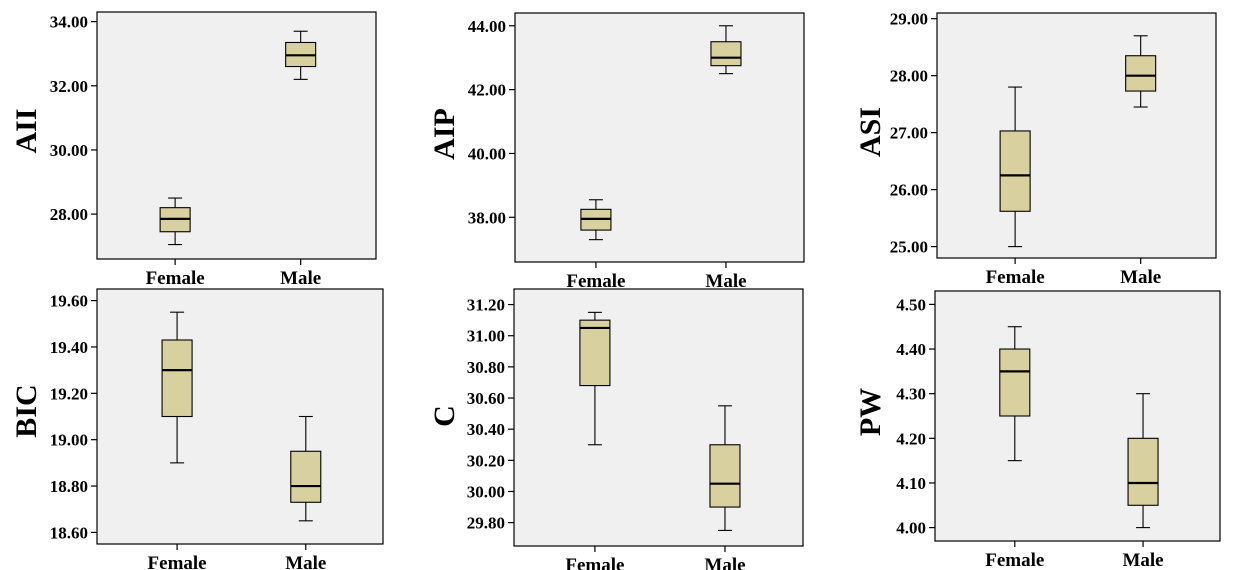  What do you see at coordinates (911, 483) in the screenshot?
I see `y-tick-label: 4.10` at bounding box center [911, 483].